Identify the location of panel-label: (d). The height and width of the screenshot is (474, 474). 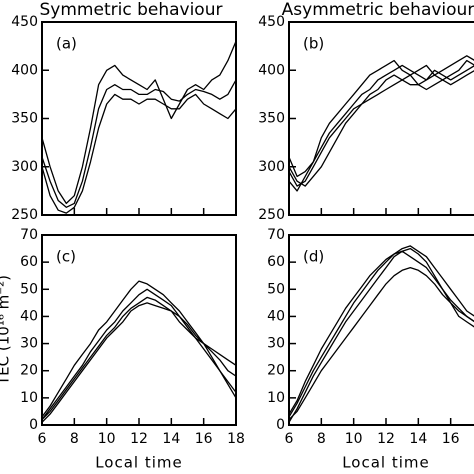
(313, 257).